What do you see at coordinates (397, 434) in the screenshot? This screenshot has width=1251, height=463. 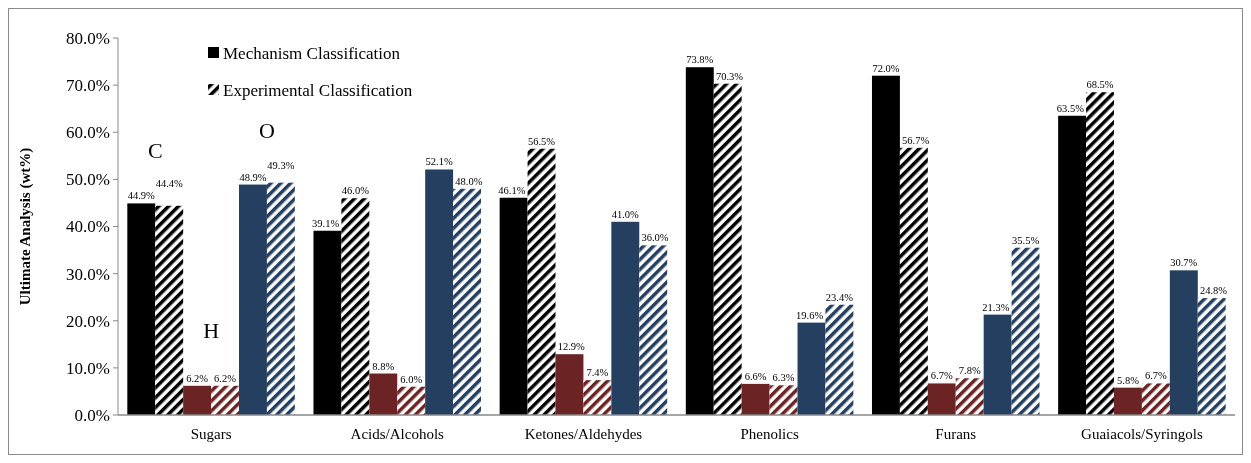 I see `x-tick-label: Acids/Alcohols` at bounding box center [397, 434].